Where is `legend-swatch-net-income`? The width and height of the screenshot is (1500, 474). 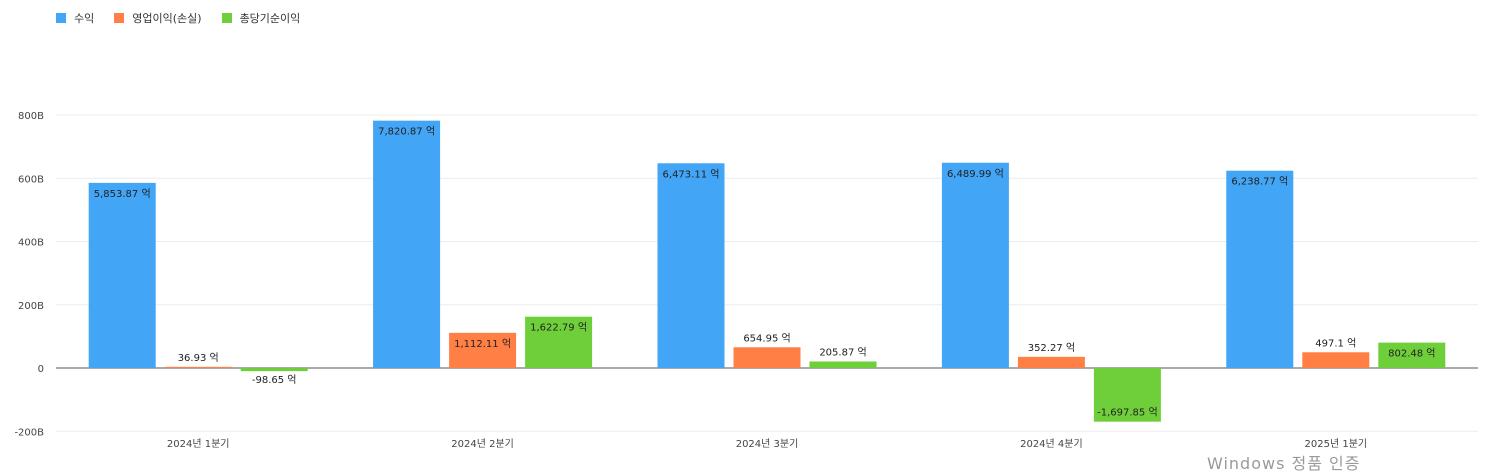 legend-swatch-net-income is located at coordinates (226, 18).